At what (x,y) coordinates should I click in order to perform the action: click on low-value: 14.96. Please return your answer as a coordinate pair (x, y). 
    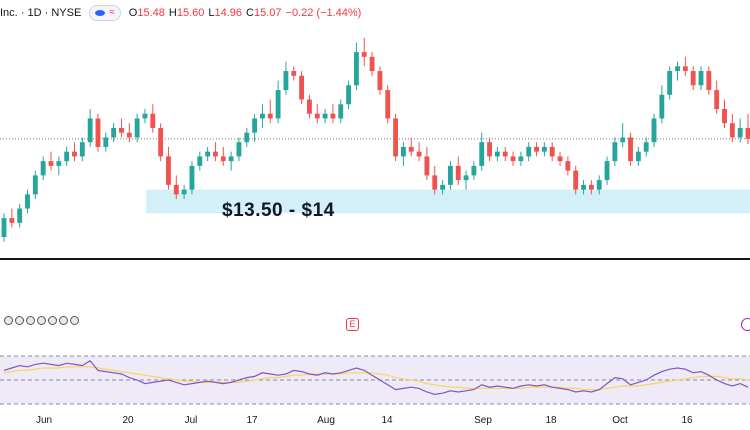
    Looking at the image, I should click on (228, 13).